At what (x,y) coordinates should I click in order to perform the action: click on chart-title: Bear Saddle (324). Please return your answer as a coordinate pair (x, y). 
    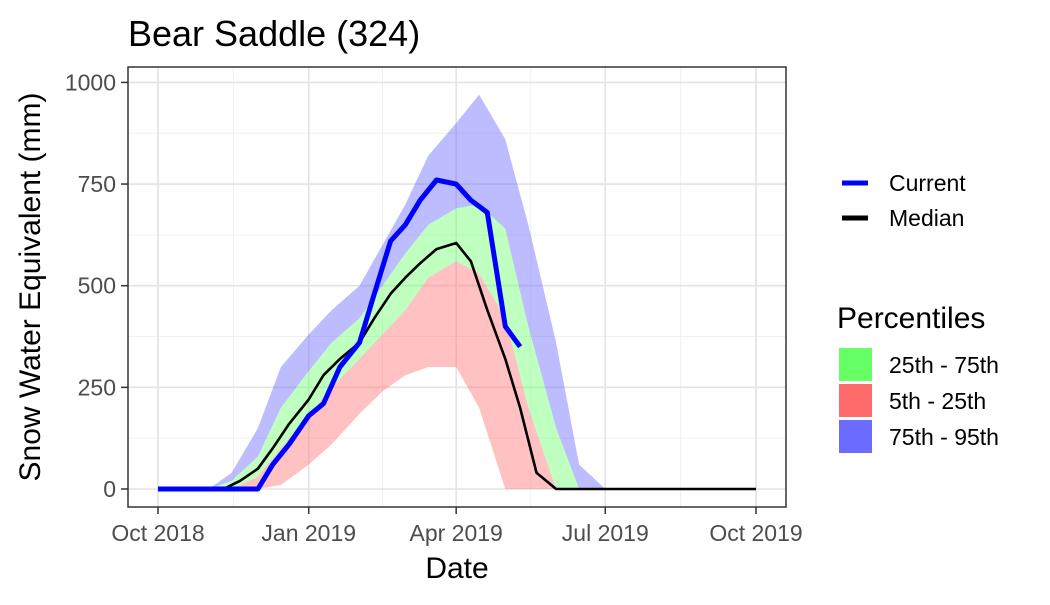
    Looking at the image, I should click on (274, 33).